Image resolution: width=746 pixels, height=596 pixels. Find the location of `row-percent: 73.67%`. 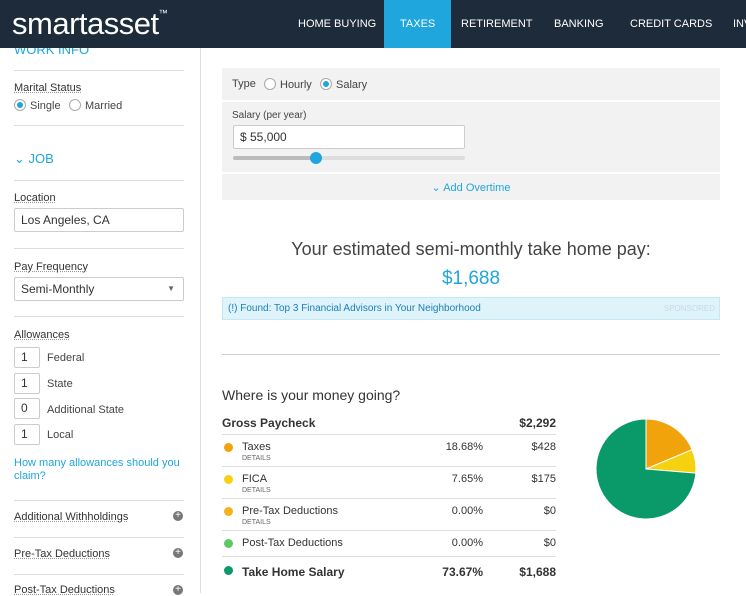

row-percent: 73.67% is located at coordinates (462, 572).